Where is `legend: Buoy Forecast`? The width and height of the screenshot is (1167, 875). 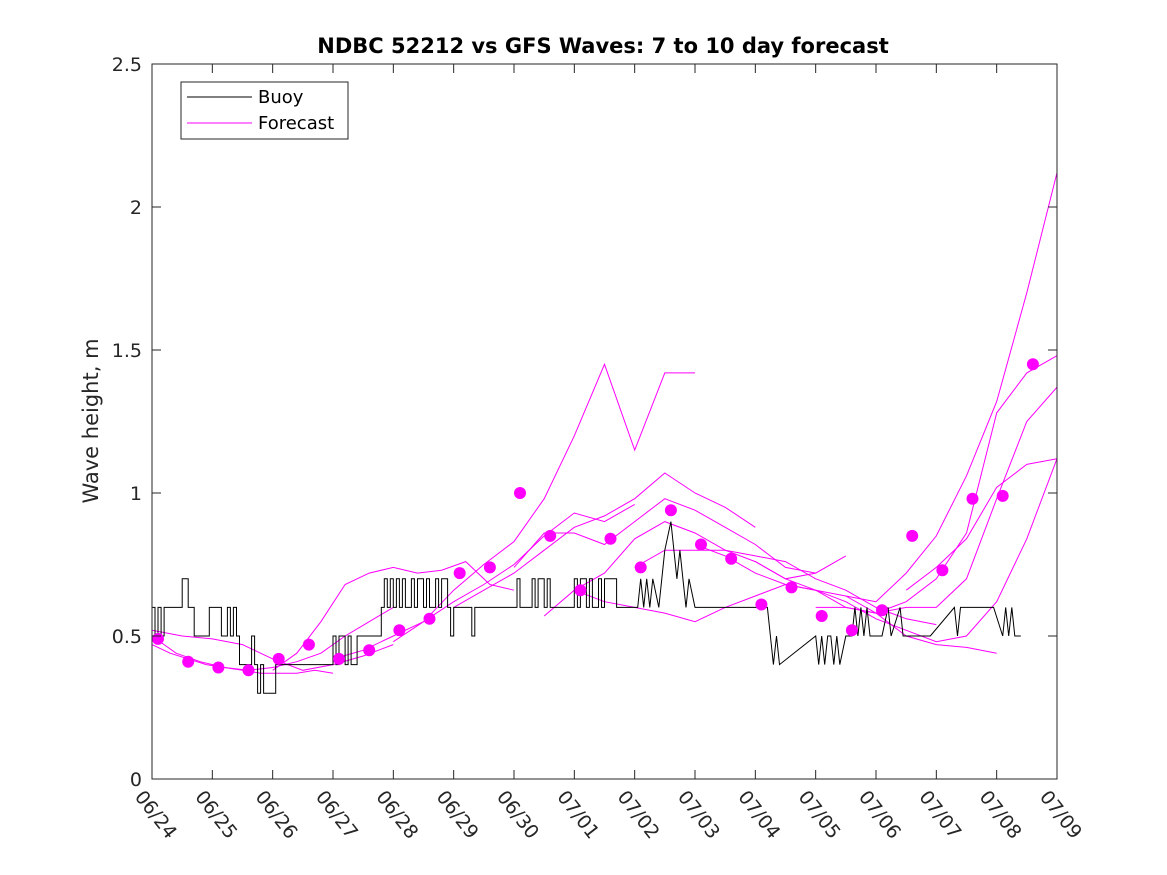 legend: Buoy Forecast is located at coordinates (264, 110).